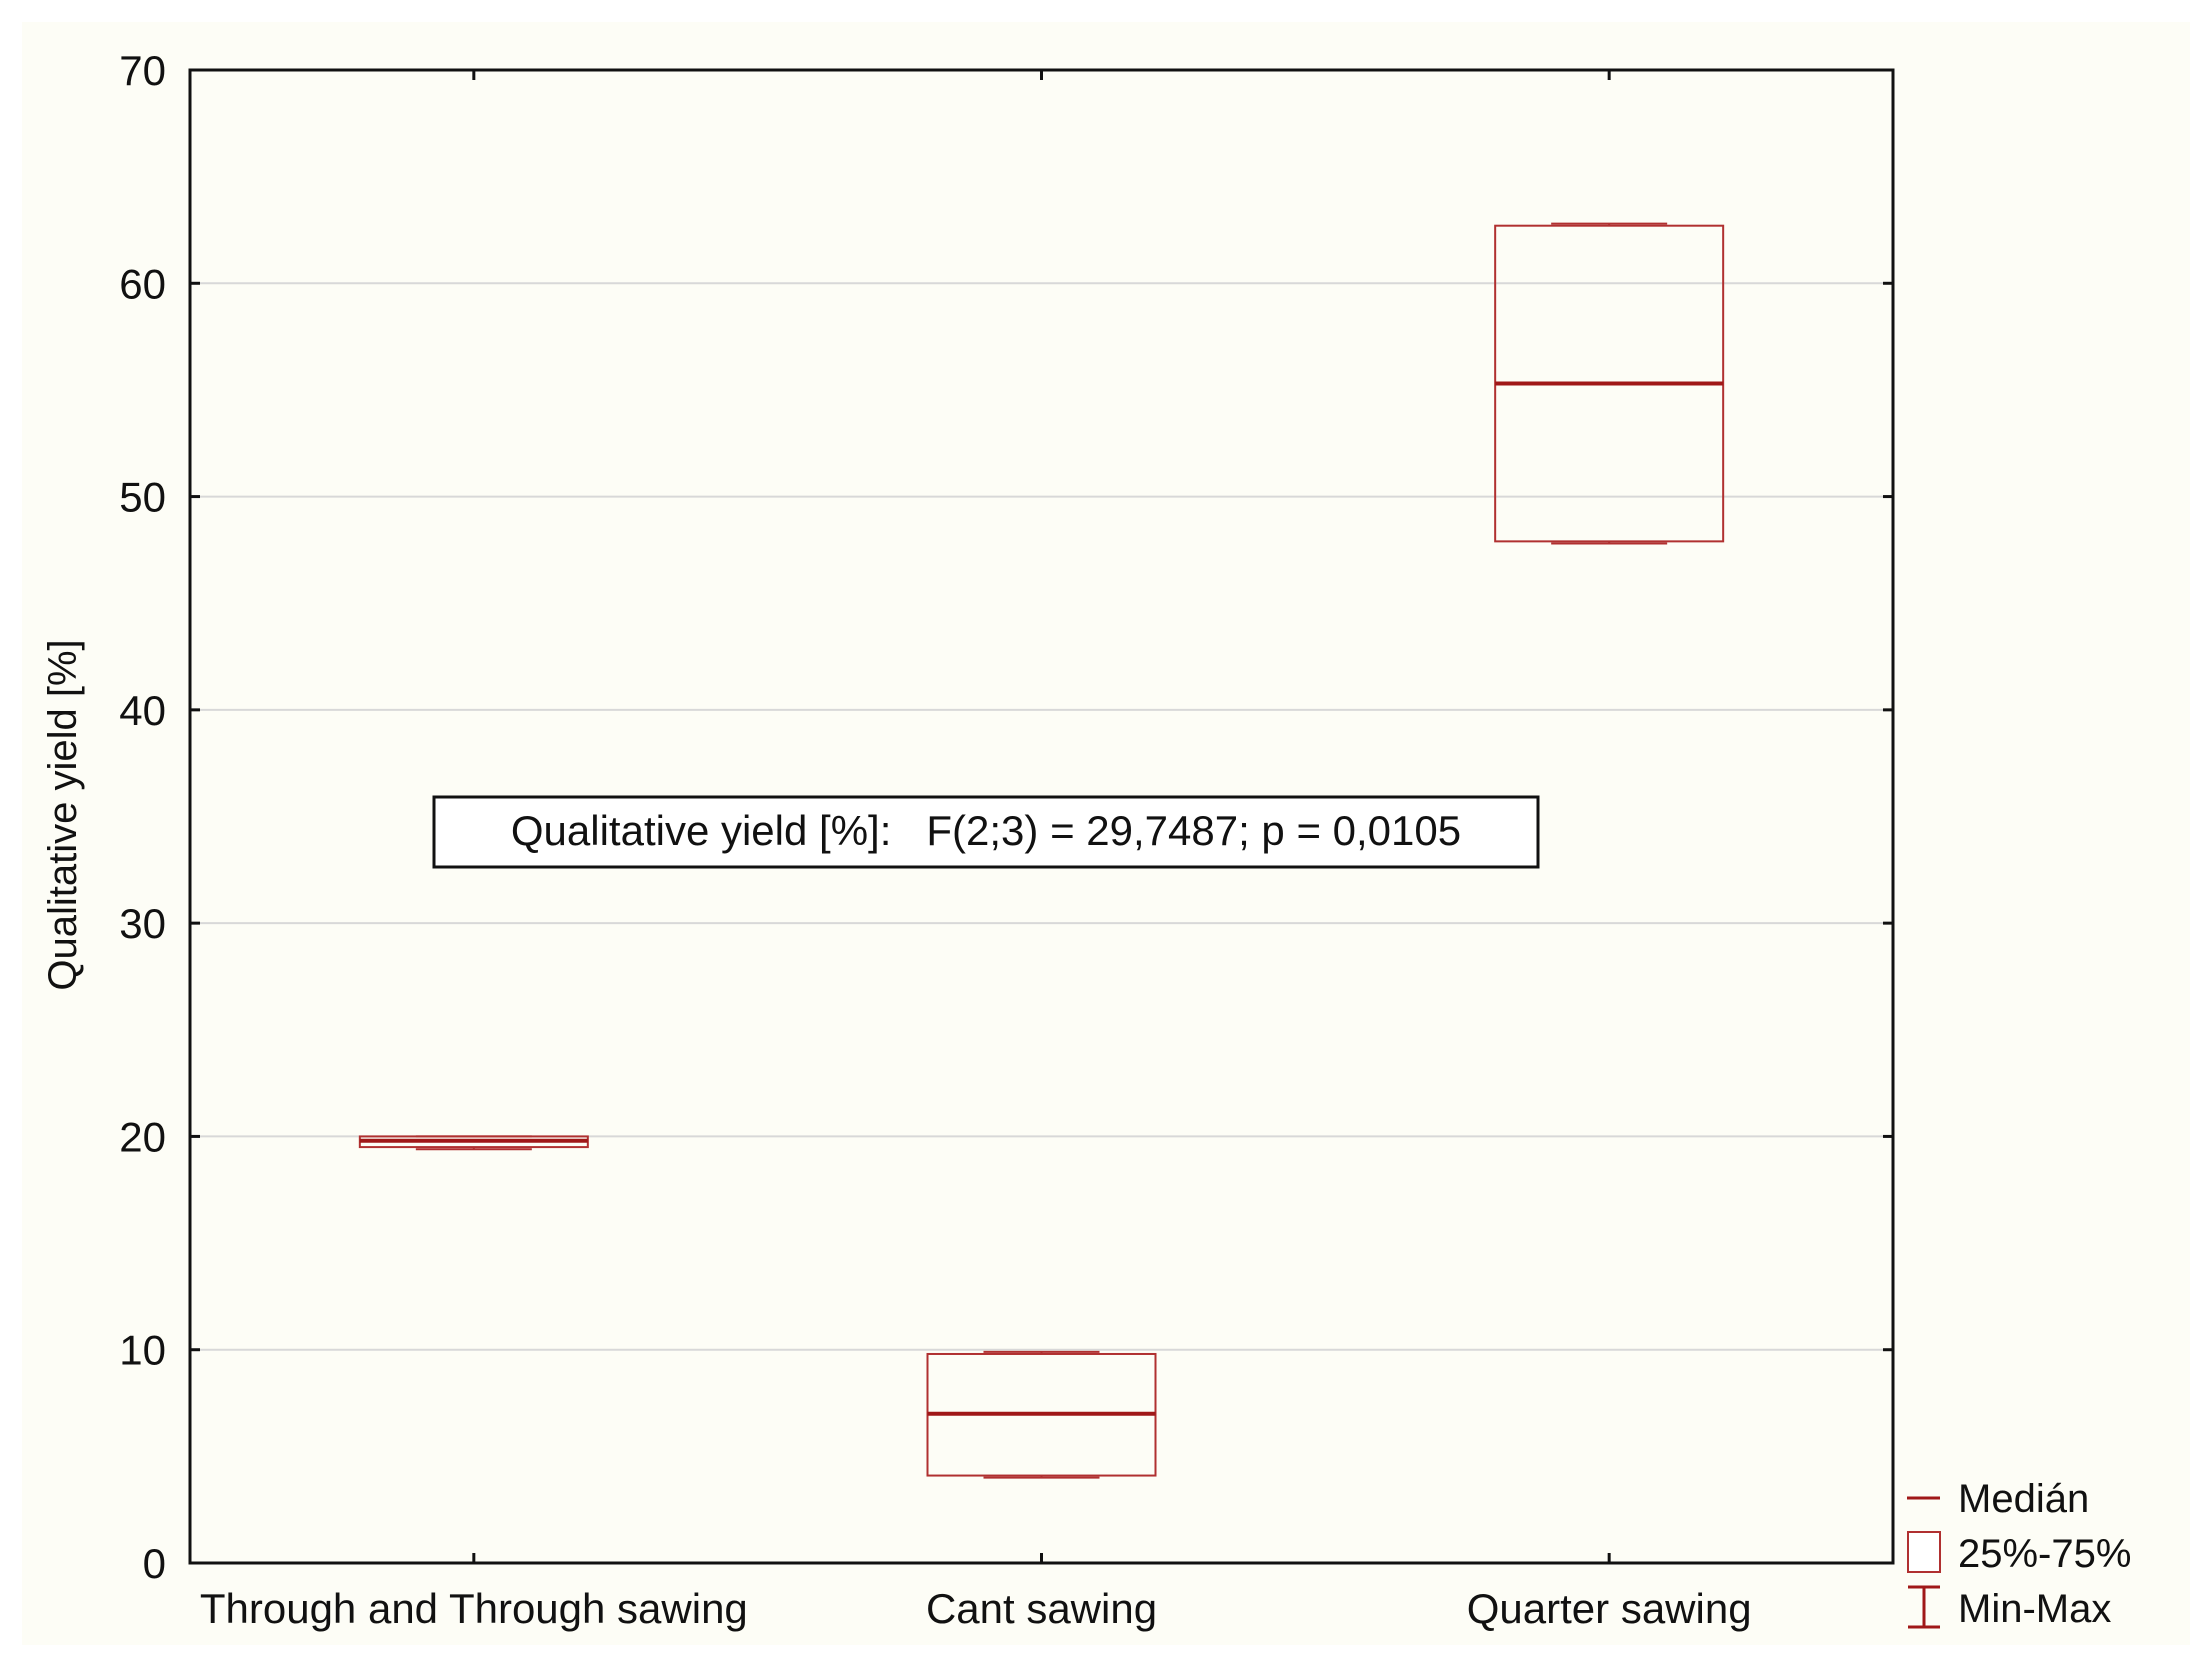 This screenshot has width=2210, height=1667. What do you see at coordinates (142, 923) in the screenshot?
I see `y-tick-label: 30` at bounding box center [142, 923].